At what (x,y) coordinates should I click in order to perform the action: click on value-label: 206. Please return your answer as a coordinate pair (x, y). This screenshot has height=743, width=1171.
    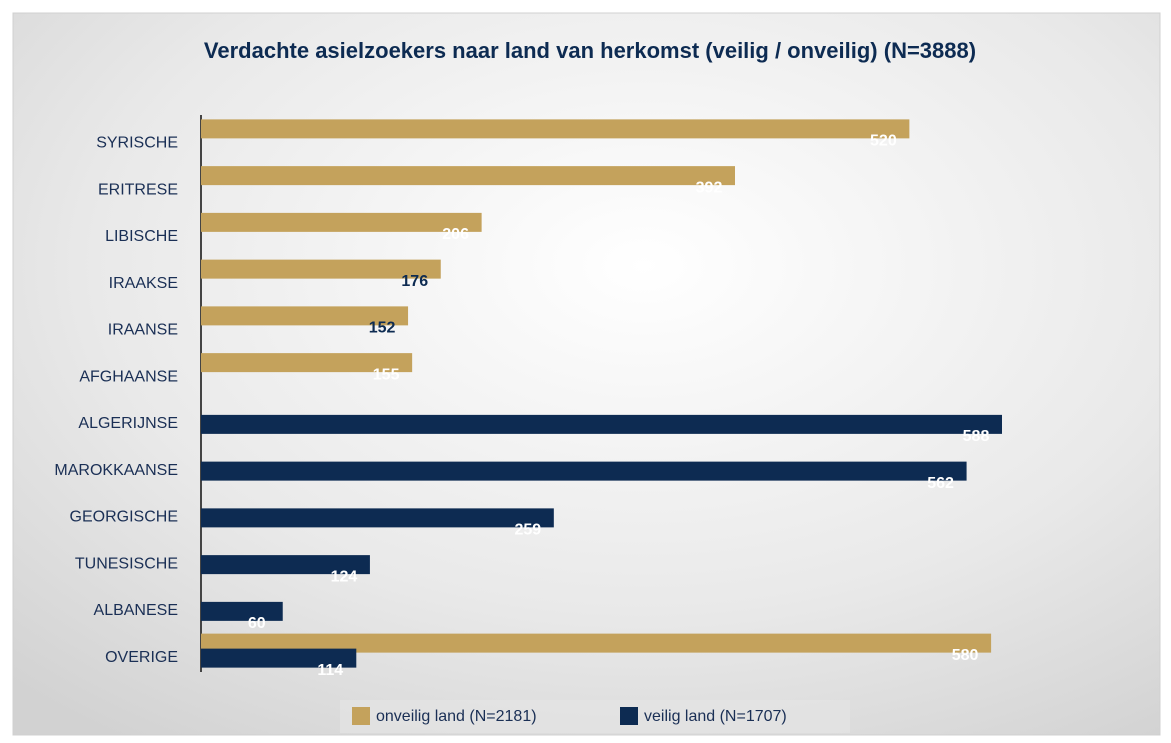
    Looking at the image, I should click on (455, 234).